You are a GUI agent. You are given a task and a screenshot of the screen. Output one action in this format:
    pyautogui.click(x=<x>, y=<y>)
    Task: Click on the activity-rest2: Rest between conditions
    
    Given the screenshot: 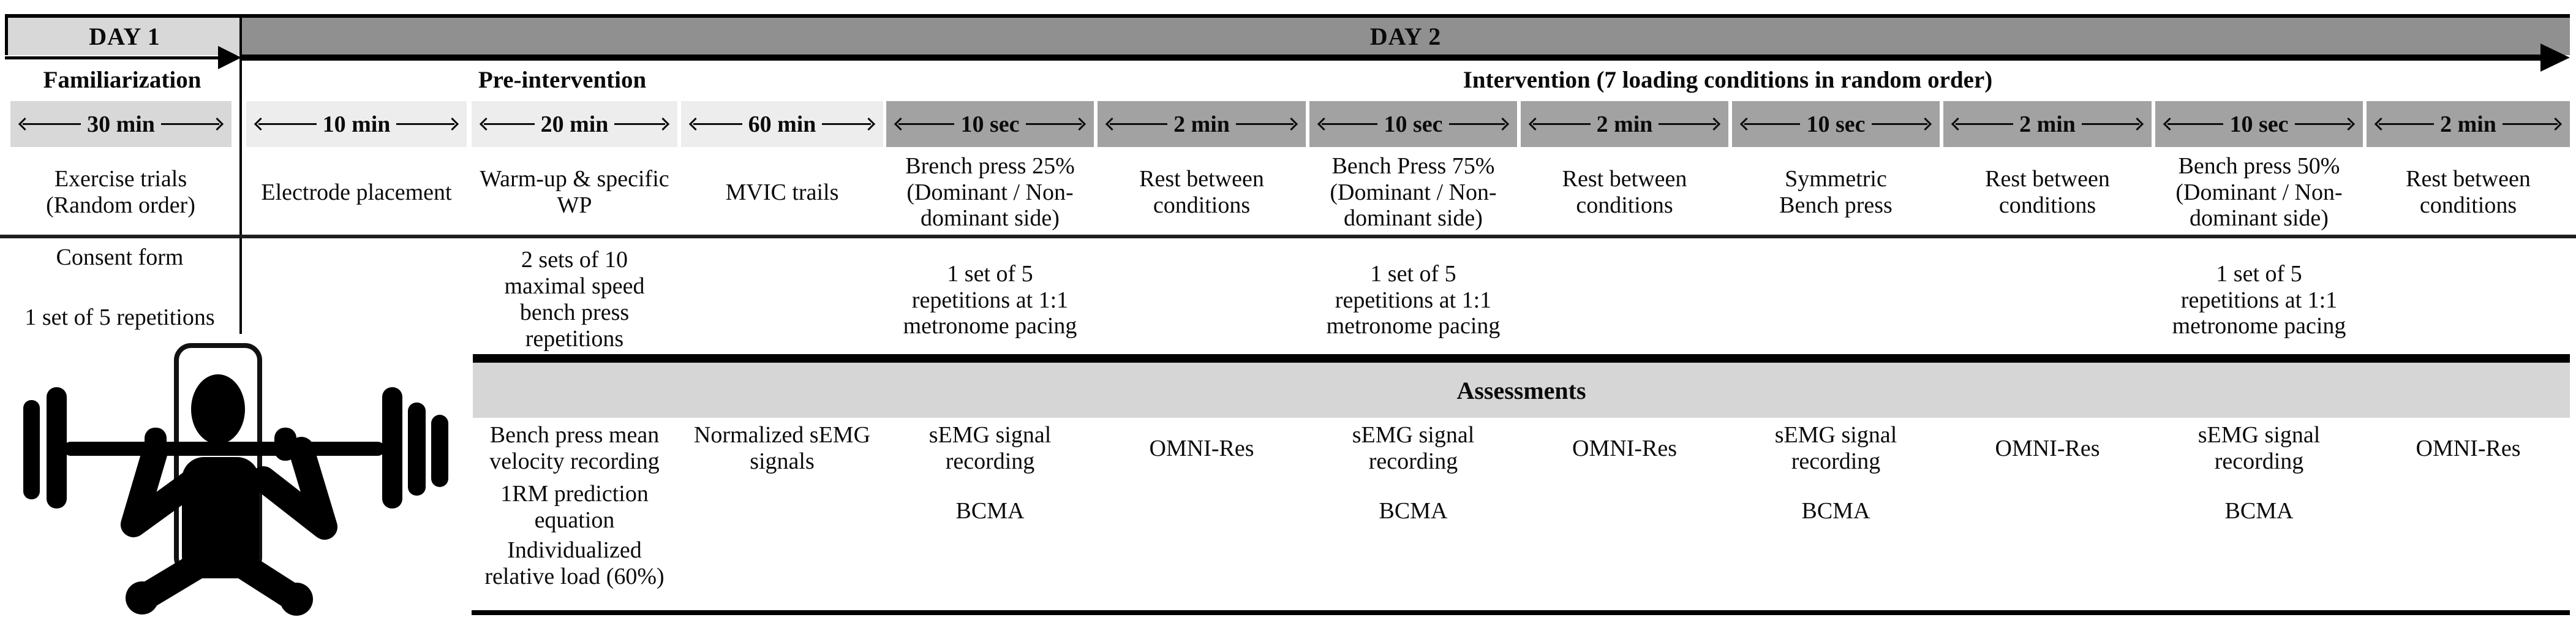 What is the action you would take?
    pyautogui.click(x=1624, y=192)
    